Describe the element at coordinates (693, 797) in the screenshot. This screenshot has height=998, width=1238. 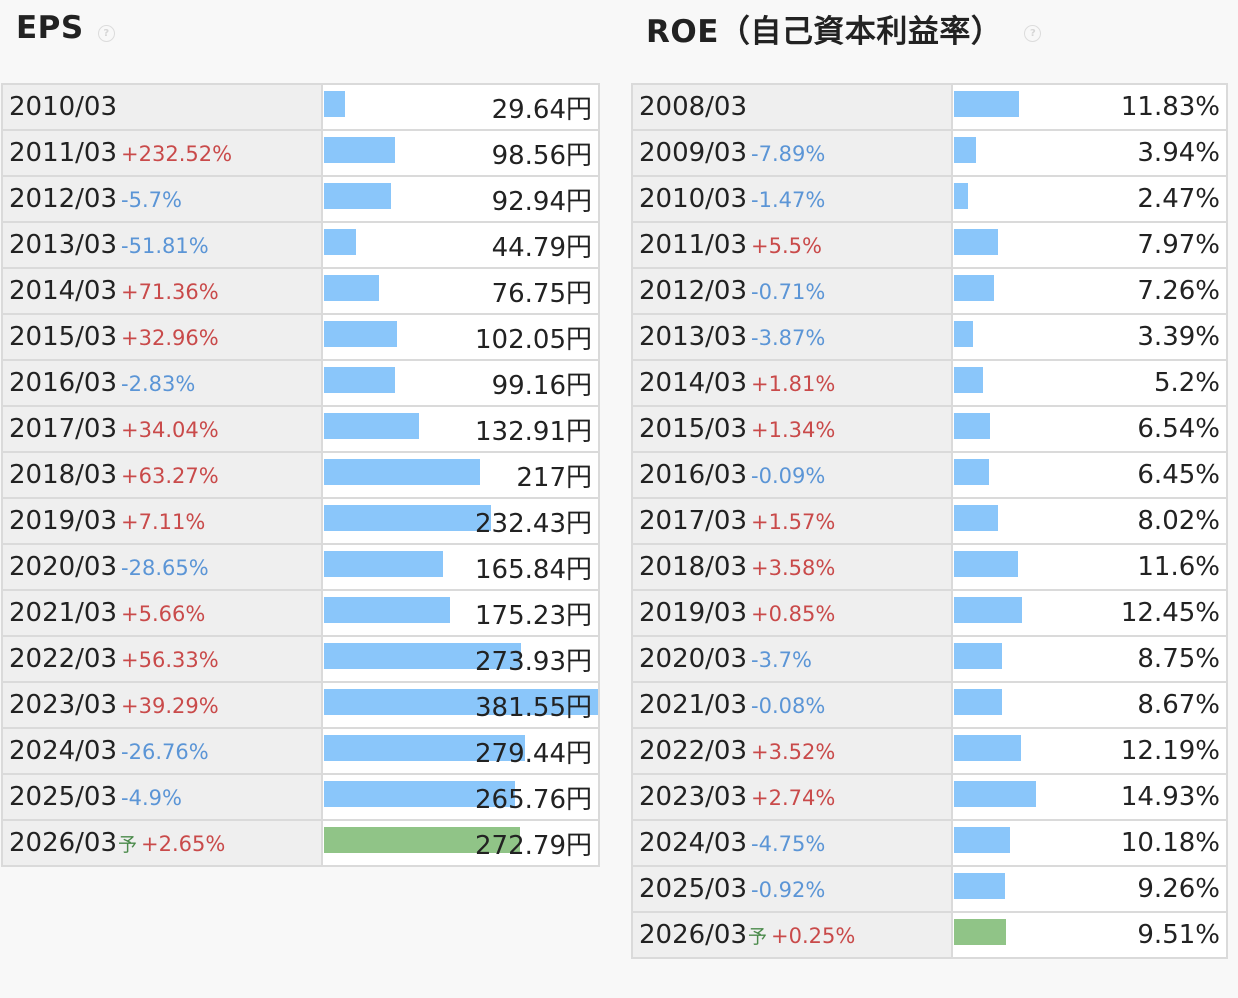
I see `year-label: 2023/03` at that location.